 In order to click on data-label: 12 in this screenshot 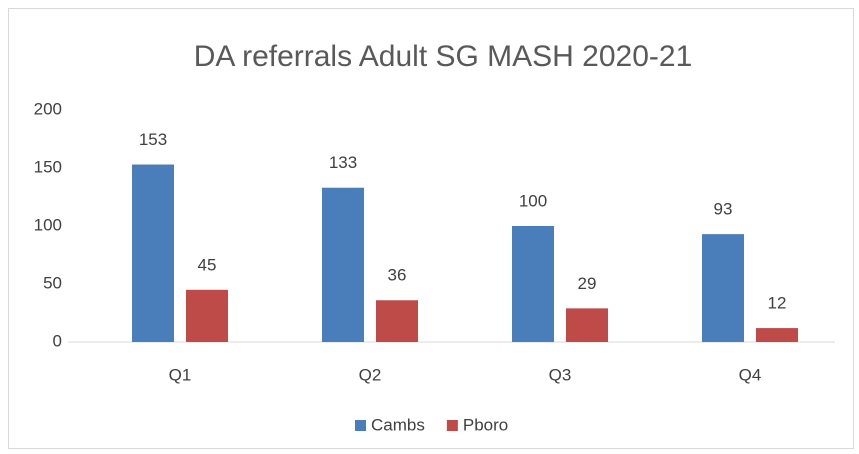, I will do `click(777, 303)`.